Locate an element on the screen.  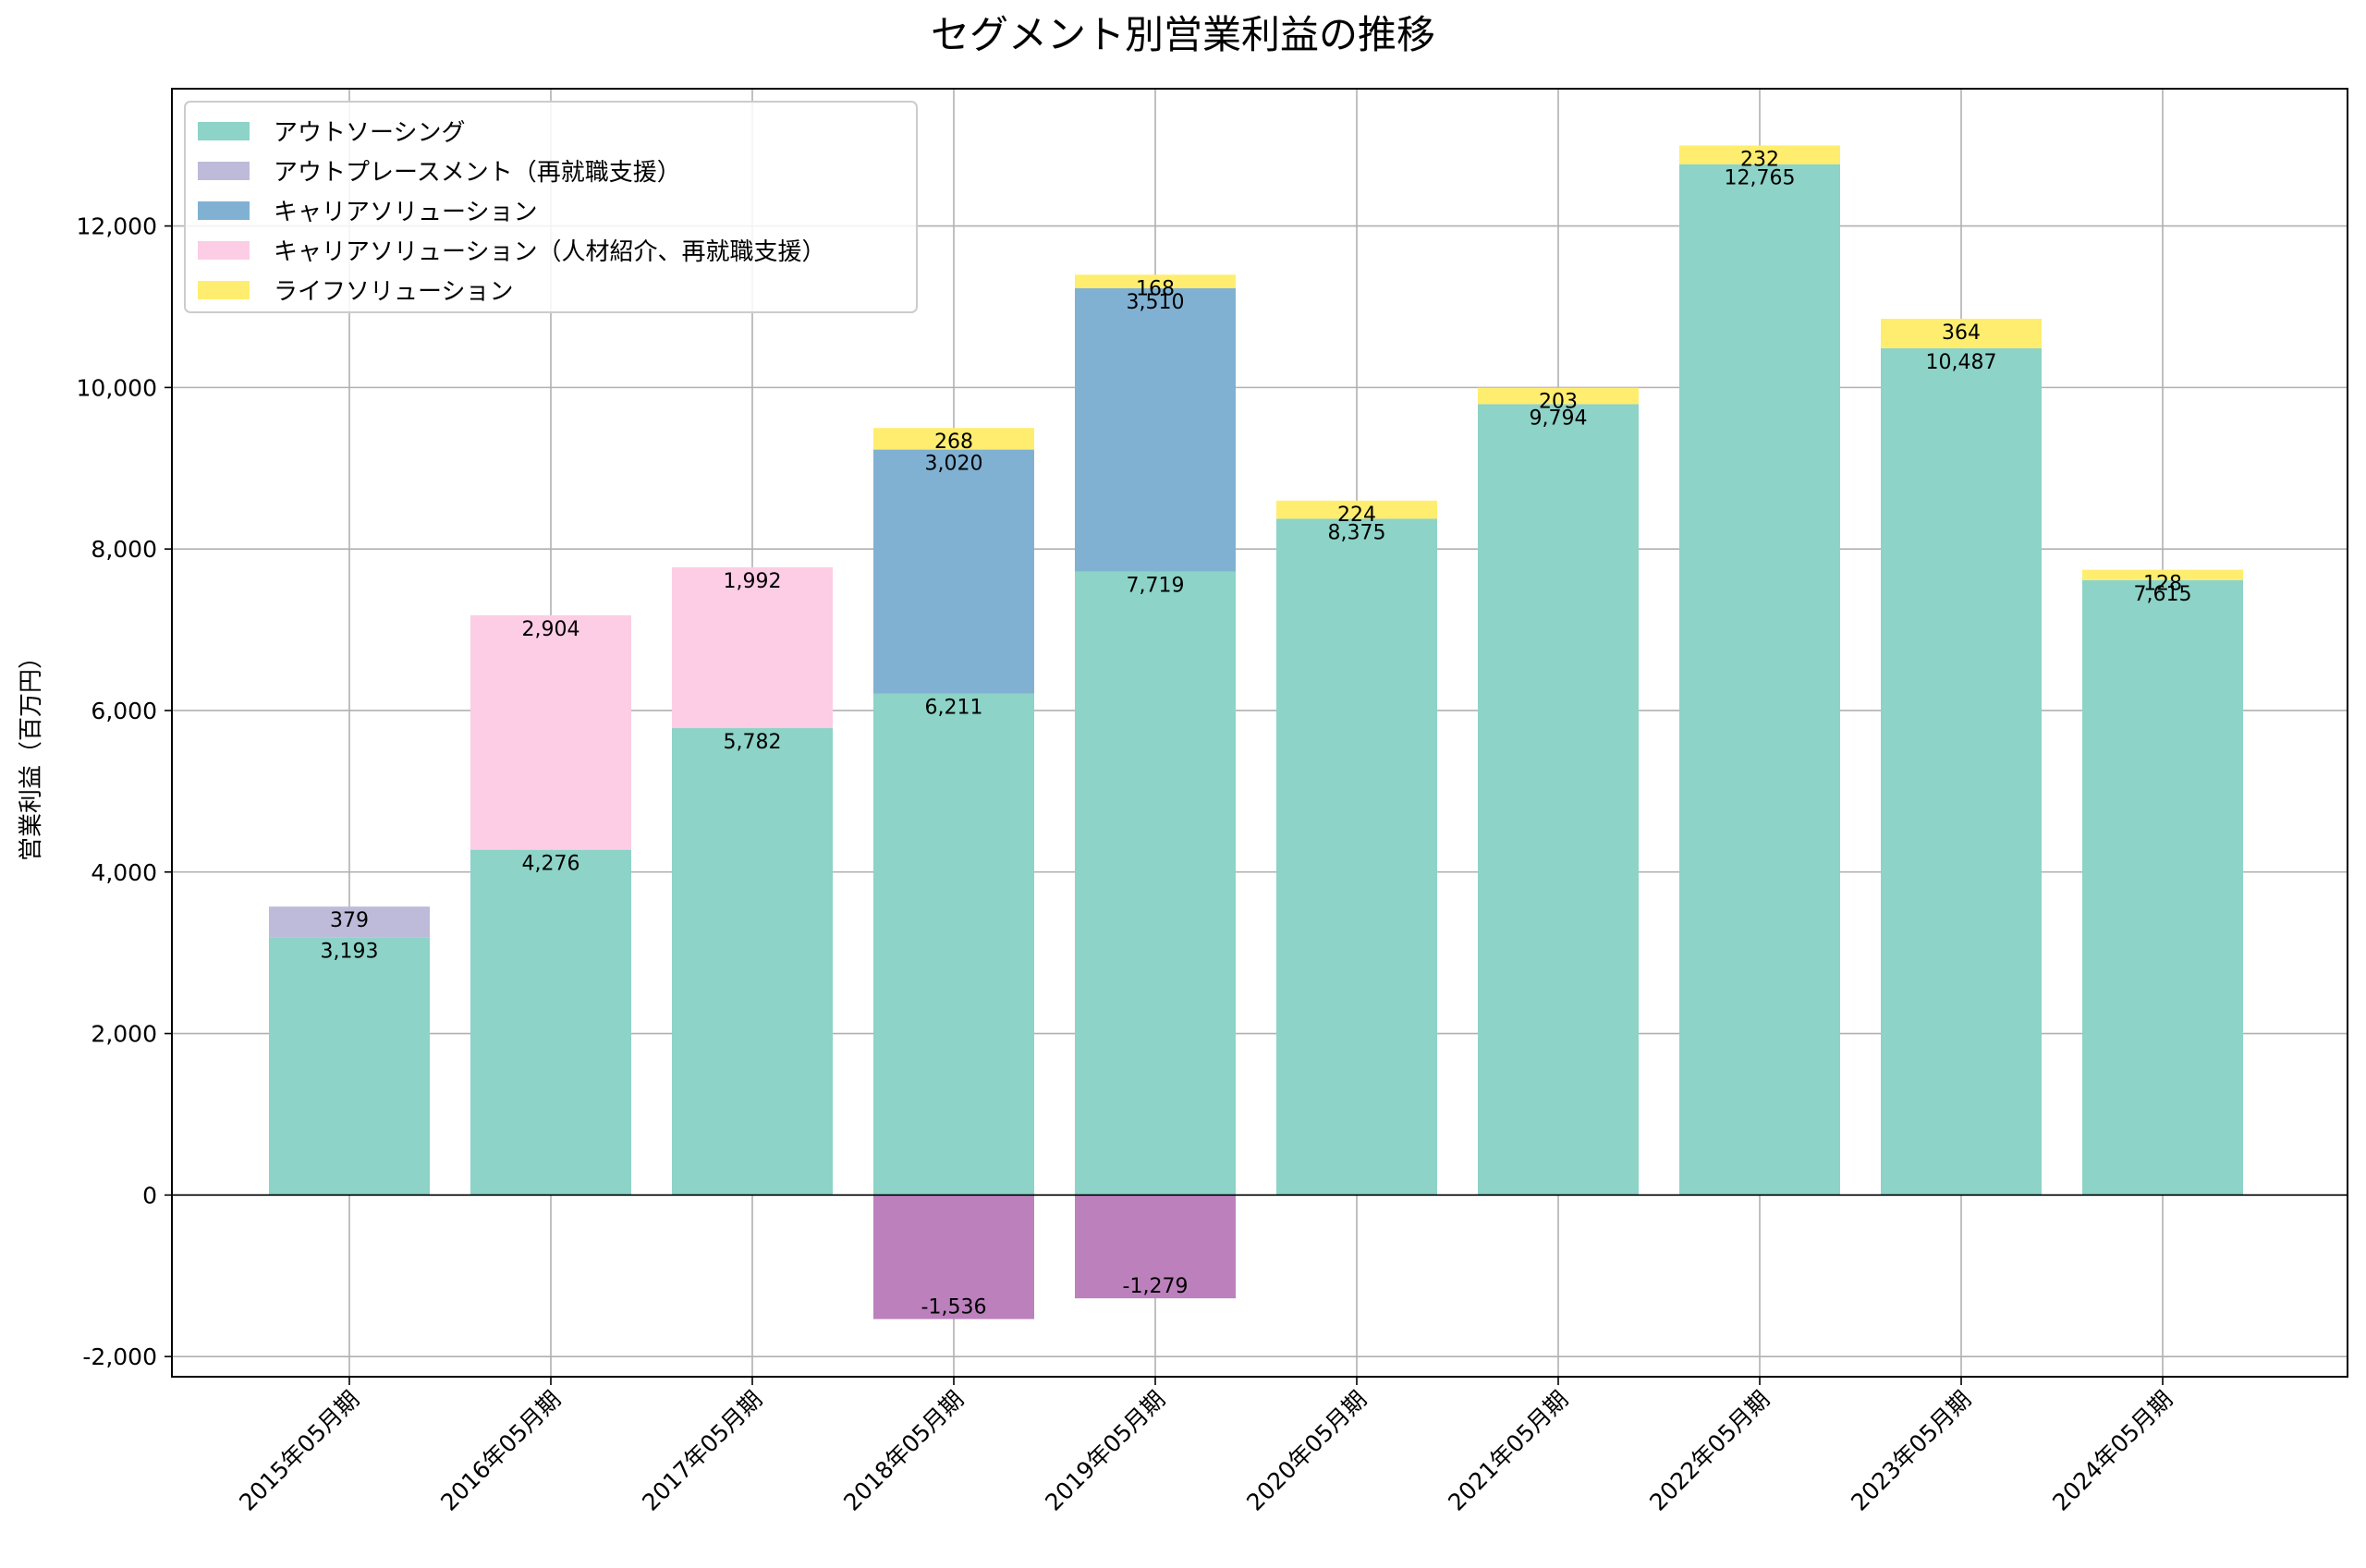
data-label: 224 is located at coordinates (1357, 515).